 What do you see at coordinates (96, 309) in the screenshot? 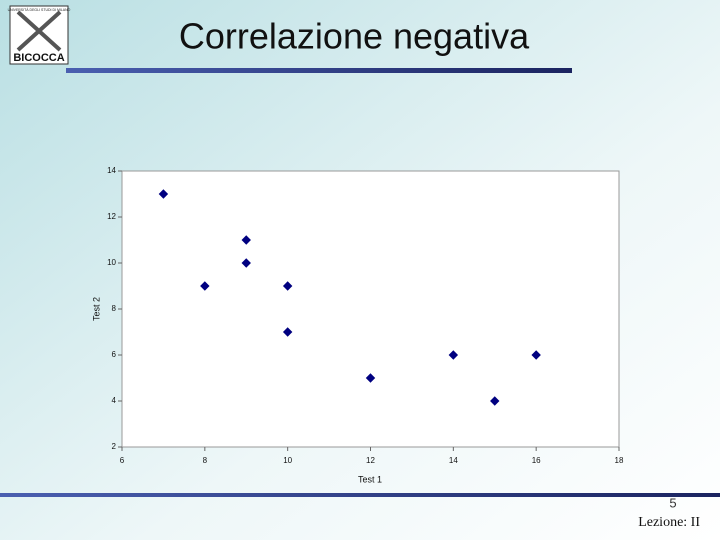
I see `y-axis-label: Test 2` at bounding box center [96, 309].